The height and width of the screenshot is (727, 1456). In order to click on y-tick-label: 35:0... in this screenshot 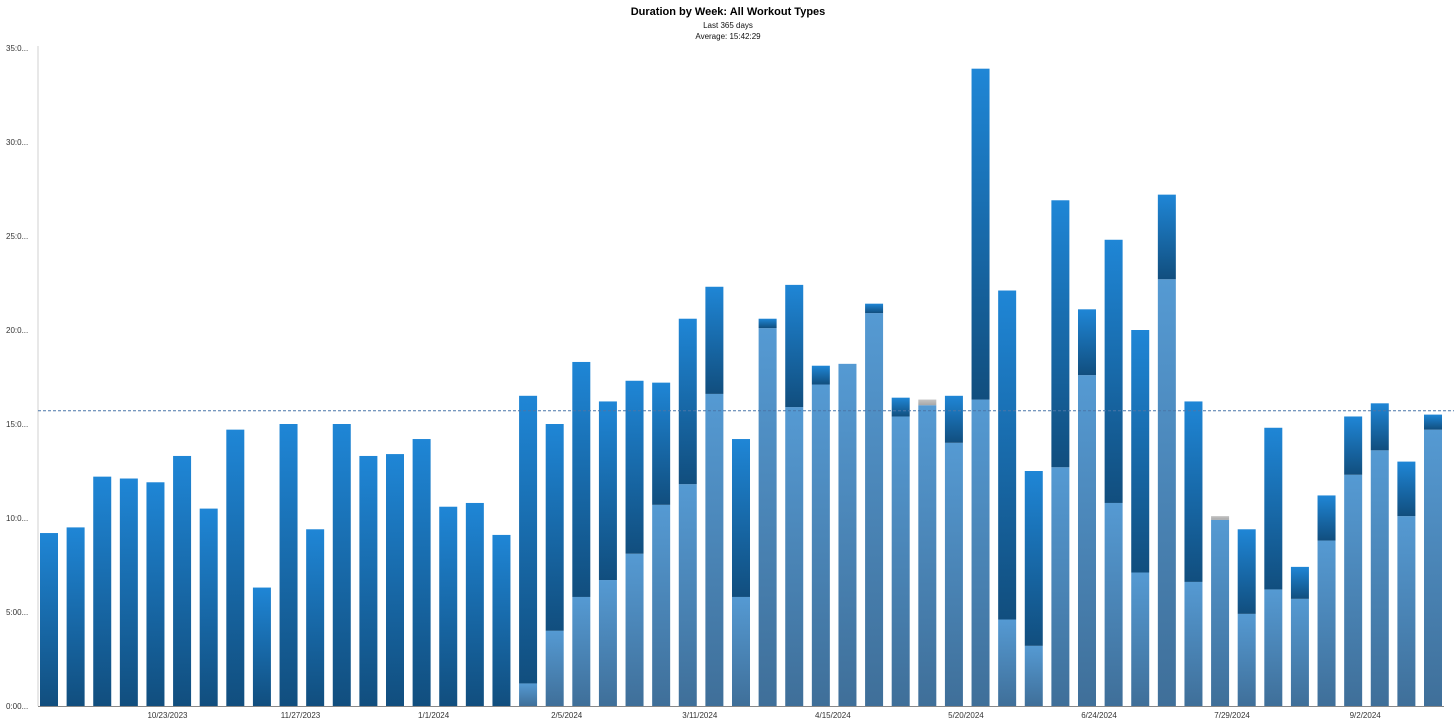, I will do `click(17, 48)`.